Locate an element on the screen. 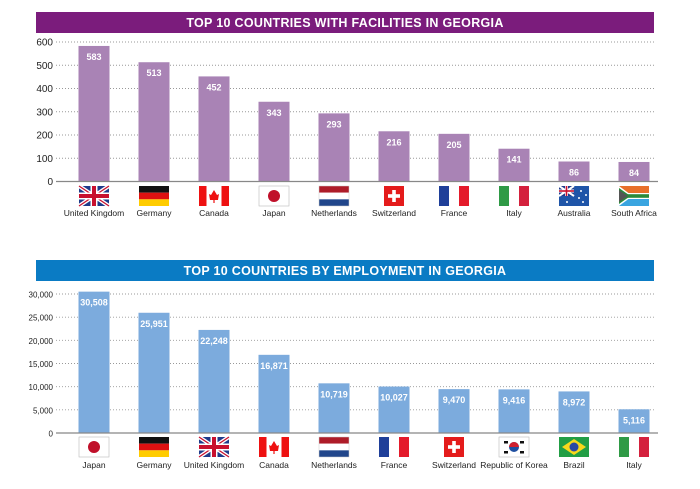 The height and width of the screenshot is (489, 700). bar-value-label: 205 is located at coordinates (453, 145).